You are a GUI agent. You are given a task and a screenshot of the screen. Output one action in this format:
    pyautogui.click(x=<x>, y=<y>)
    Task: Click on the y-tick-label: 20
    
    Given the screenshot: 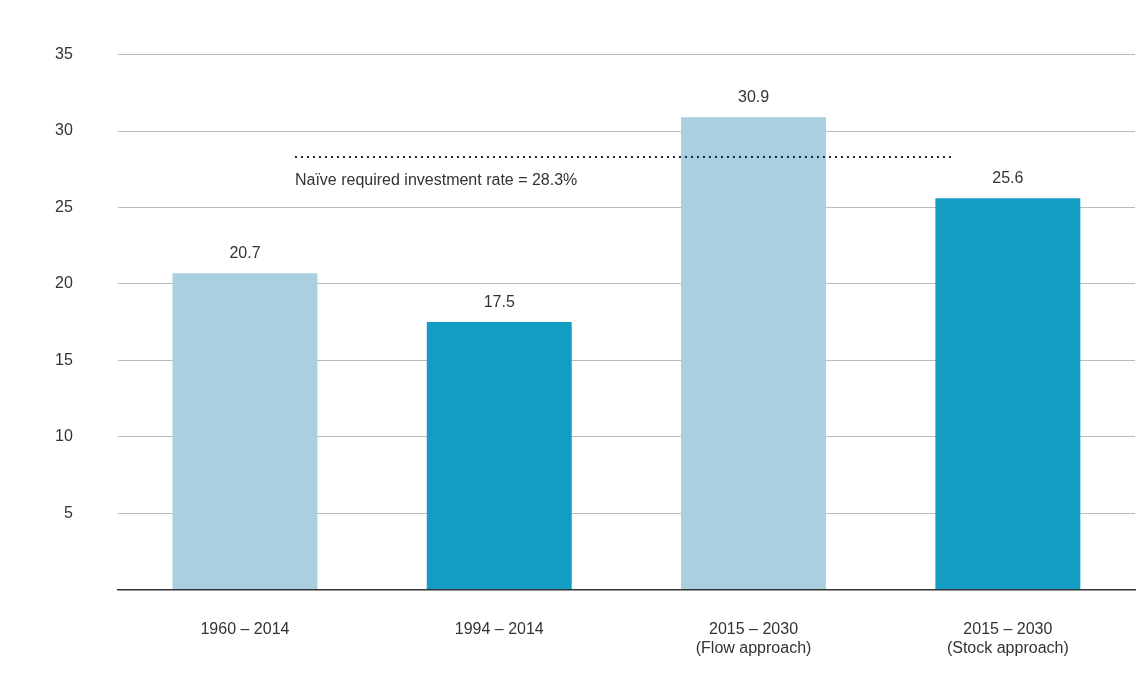 What is the action you would take?
    pyautogui.click(x=64, y=283)
    